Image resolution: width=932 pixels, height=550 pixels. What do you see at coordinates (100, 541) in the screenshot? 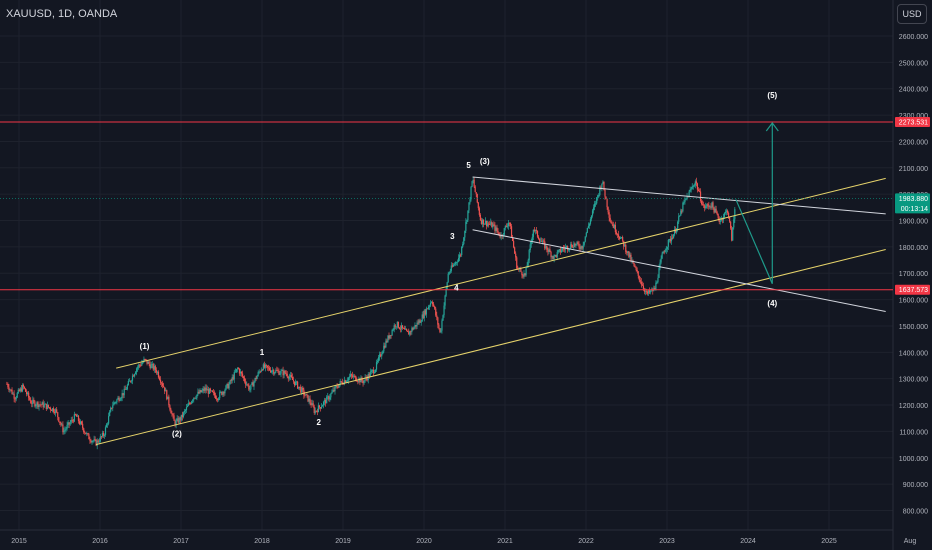
I see `x-tick-label: 2016` at bounding box center [100, 541].